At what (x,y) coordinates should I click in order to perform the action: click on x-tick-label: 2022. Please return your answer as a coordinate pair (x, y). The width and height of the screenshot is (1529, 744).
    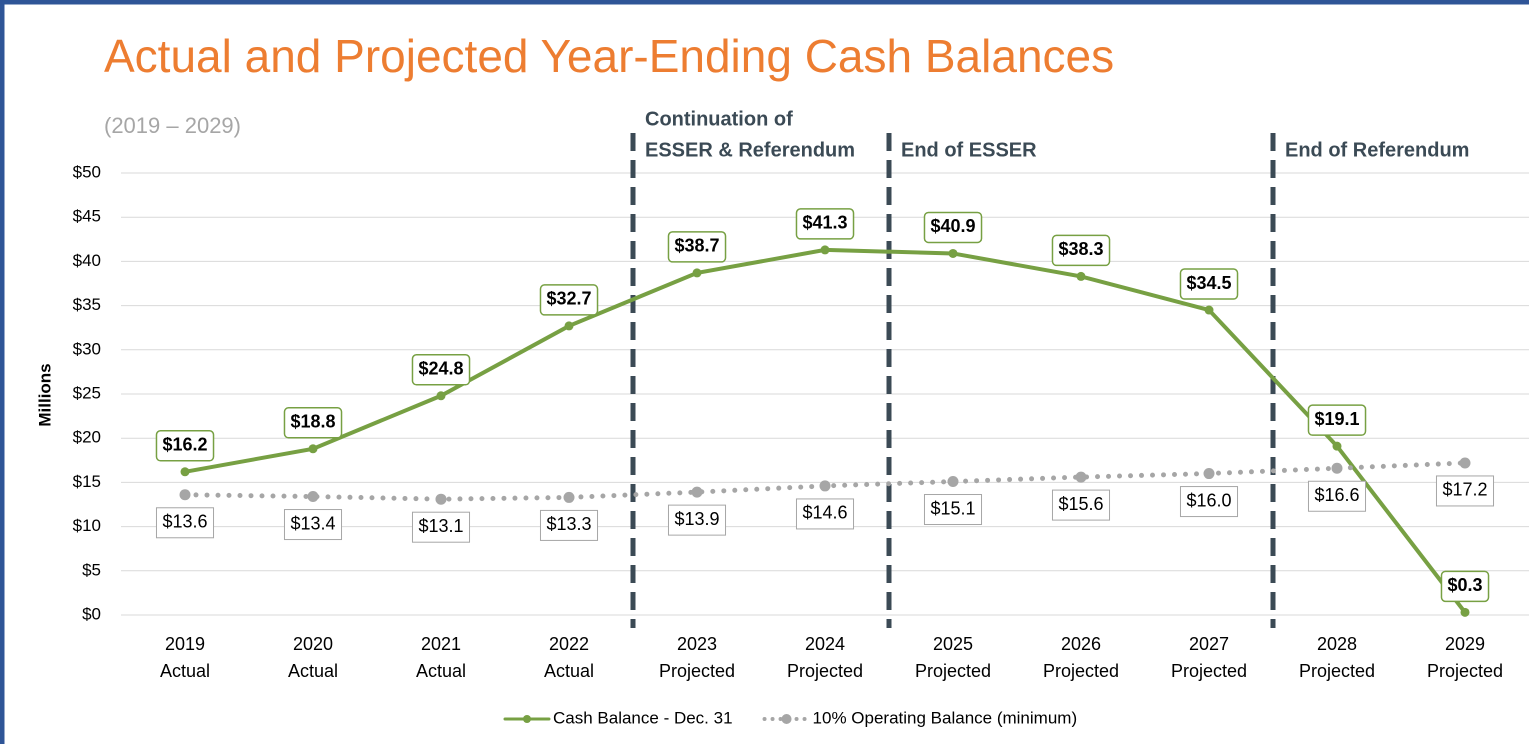
    Looking at the image, I should click on (569, 644).